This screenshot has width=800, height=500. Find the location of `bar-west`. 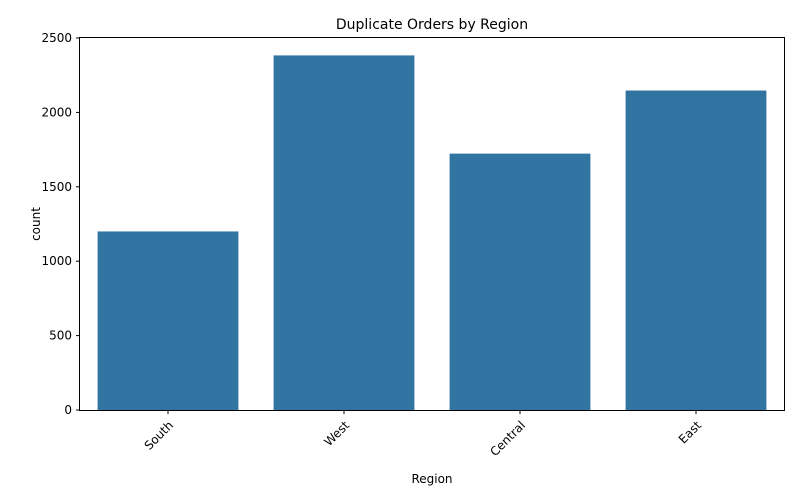

bar-west is located at coordinates (344, 232).